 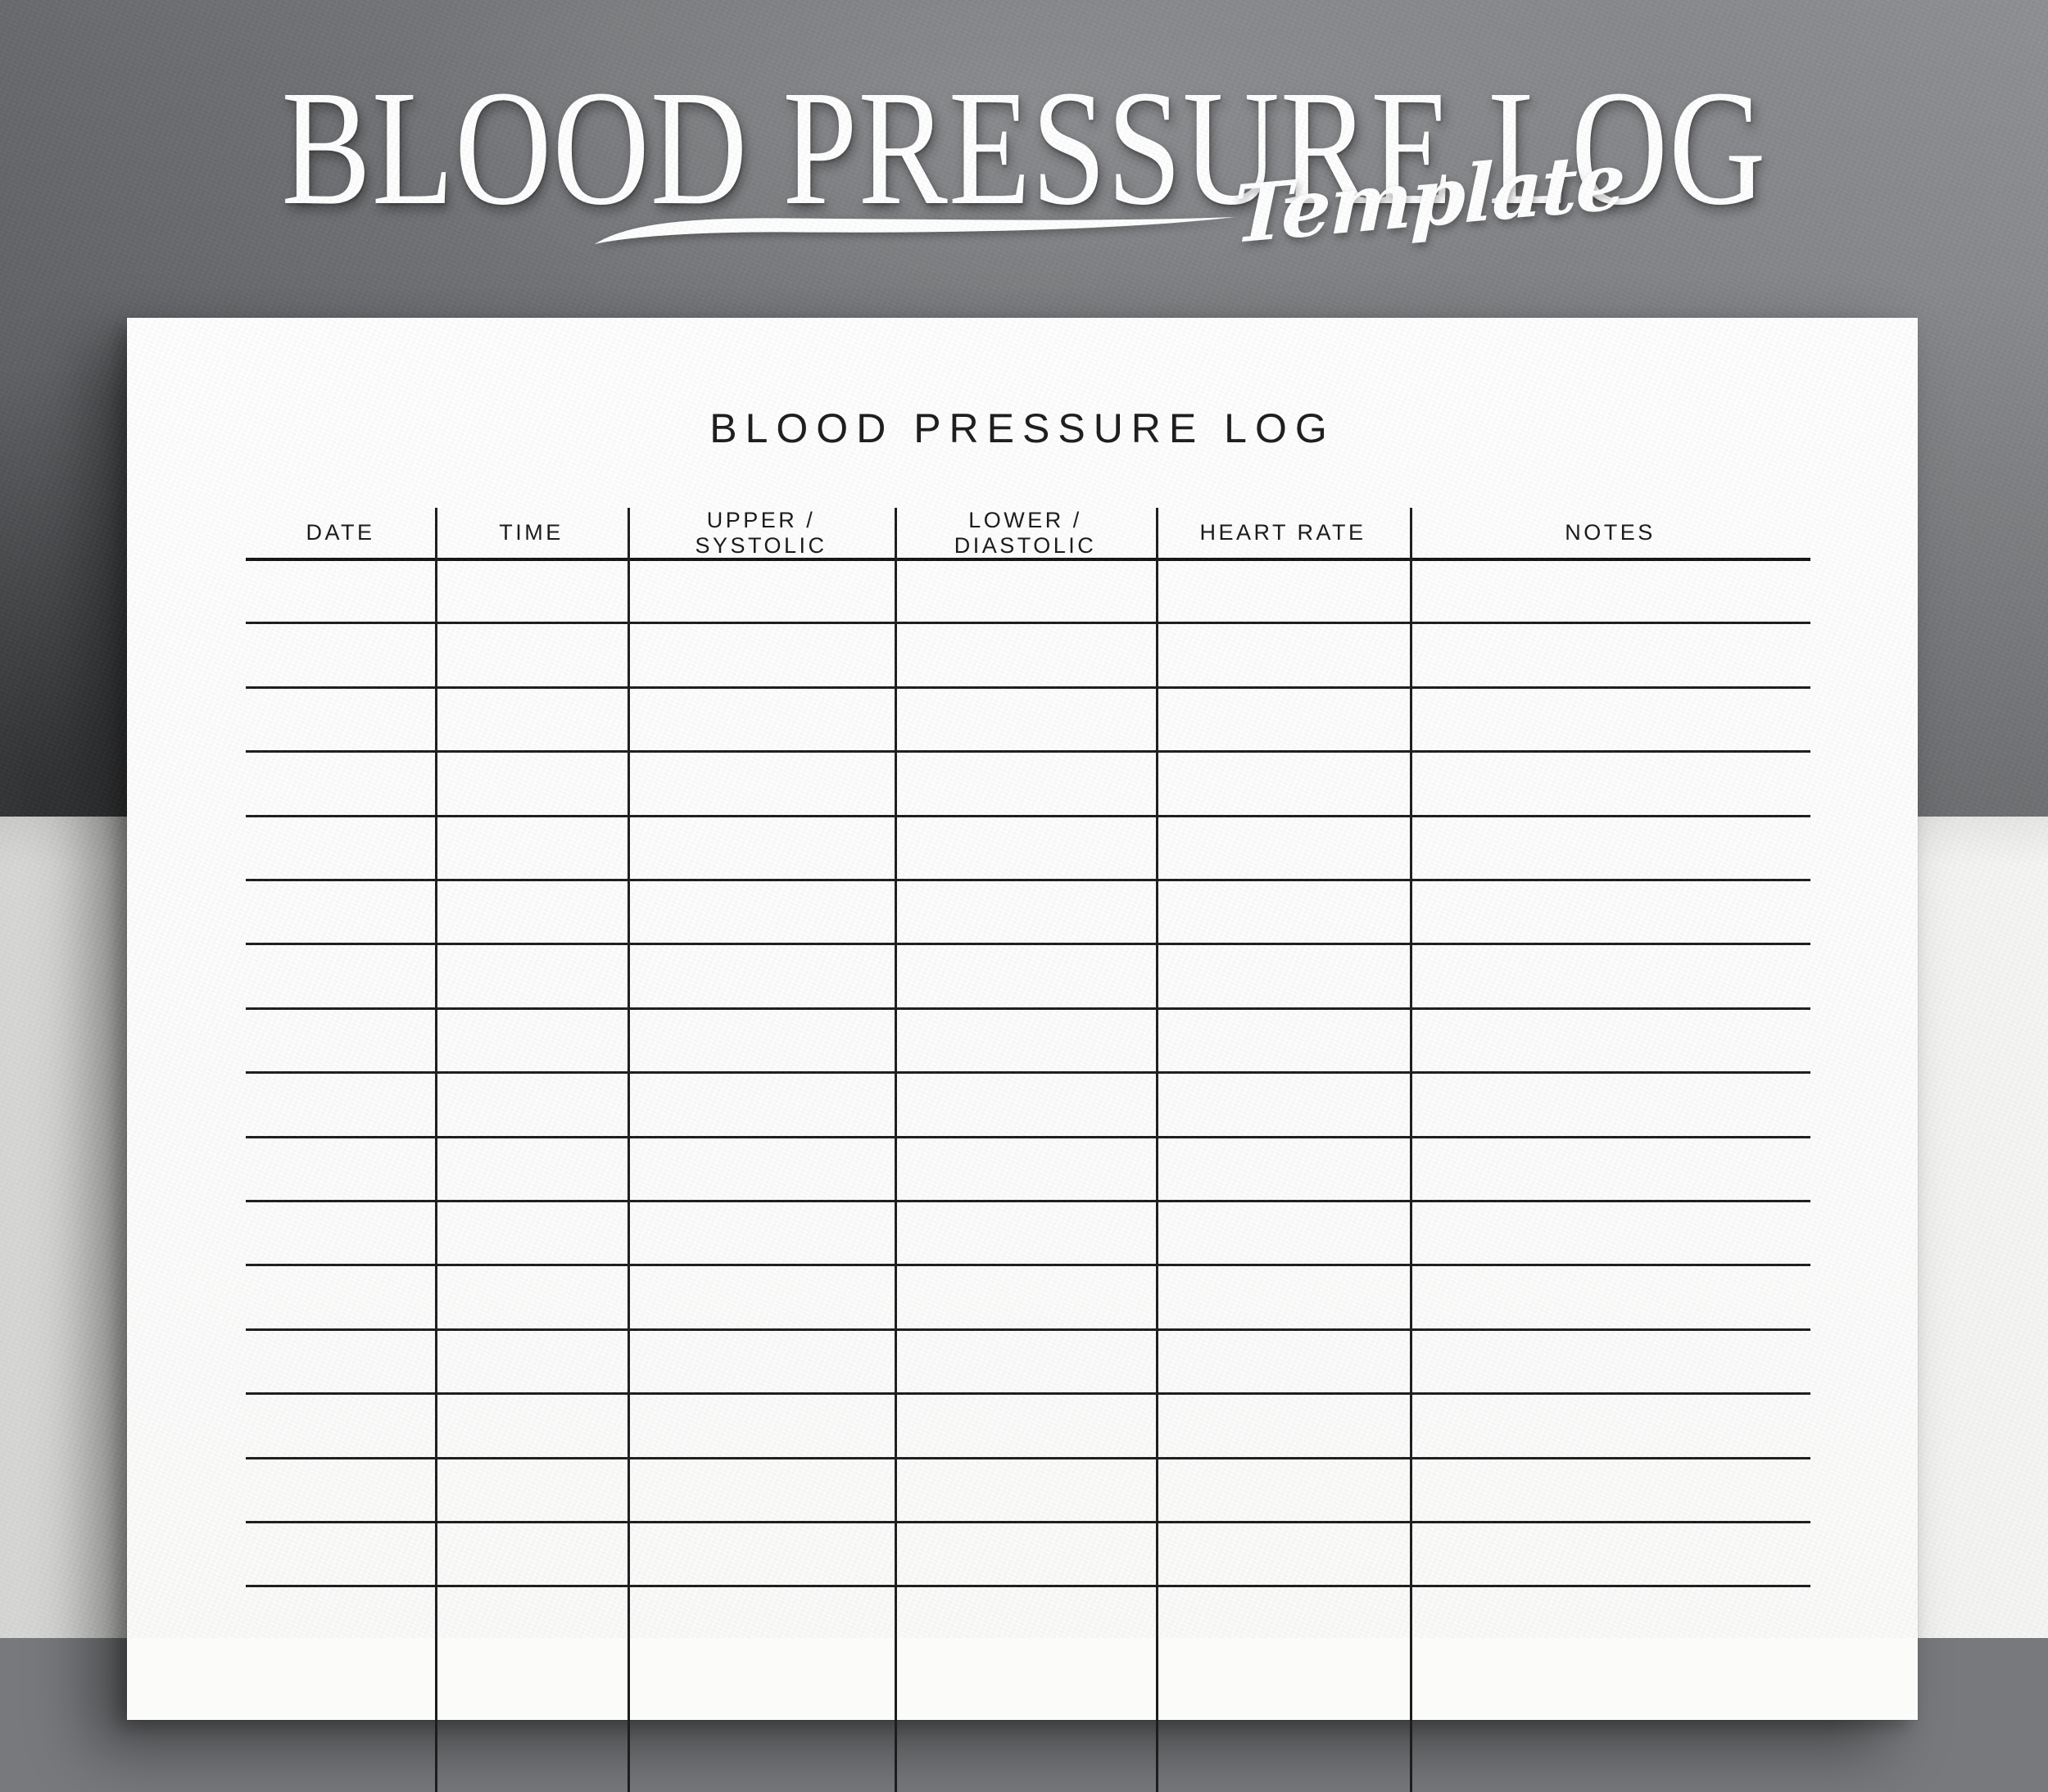 What do you see at coordinates (1024, 148) in the screenshot?
I see `banner-title: BLOOD PRESSURE LOG` at bounding box center [1024, 148].